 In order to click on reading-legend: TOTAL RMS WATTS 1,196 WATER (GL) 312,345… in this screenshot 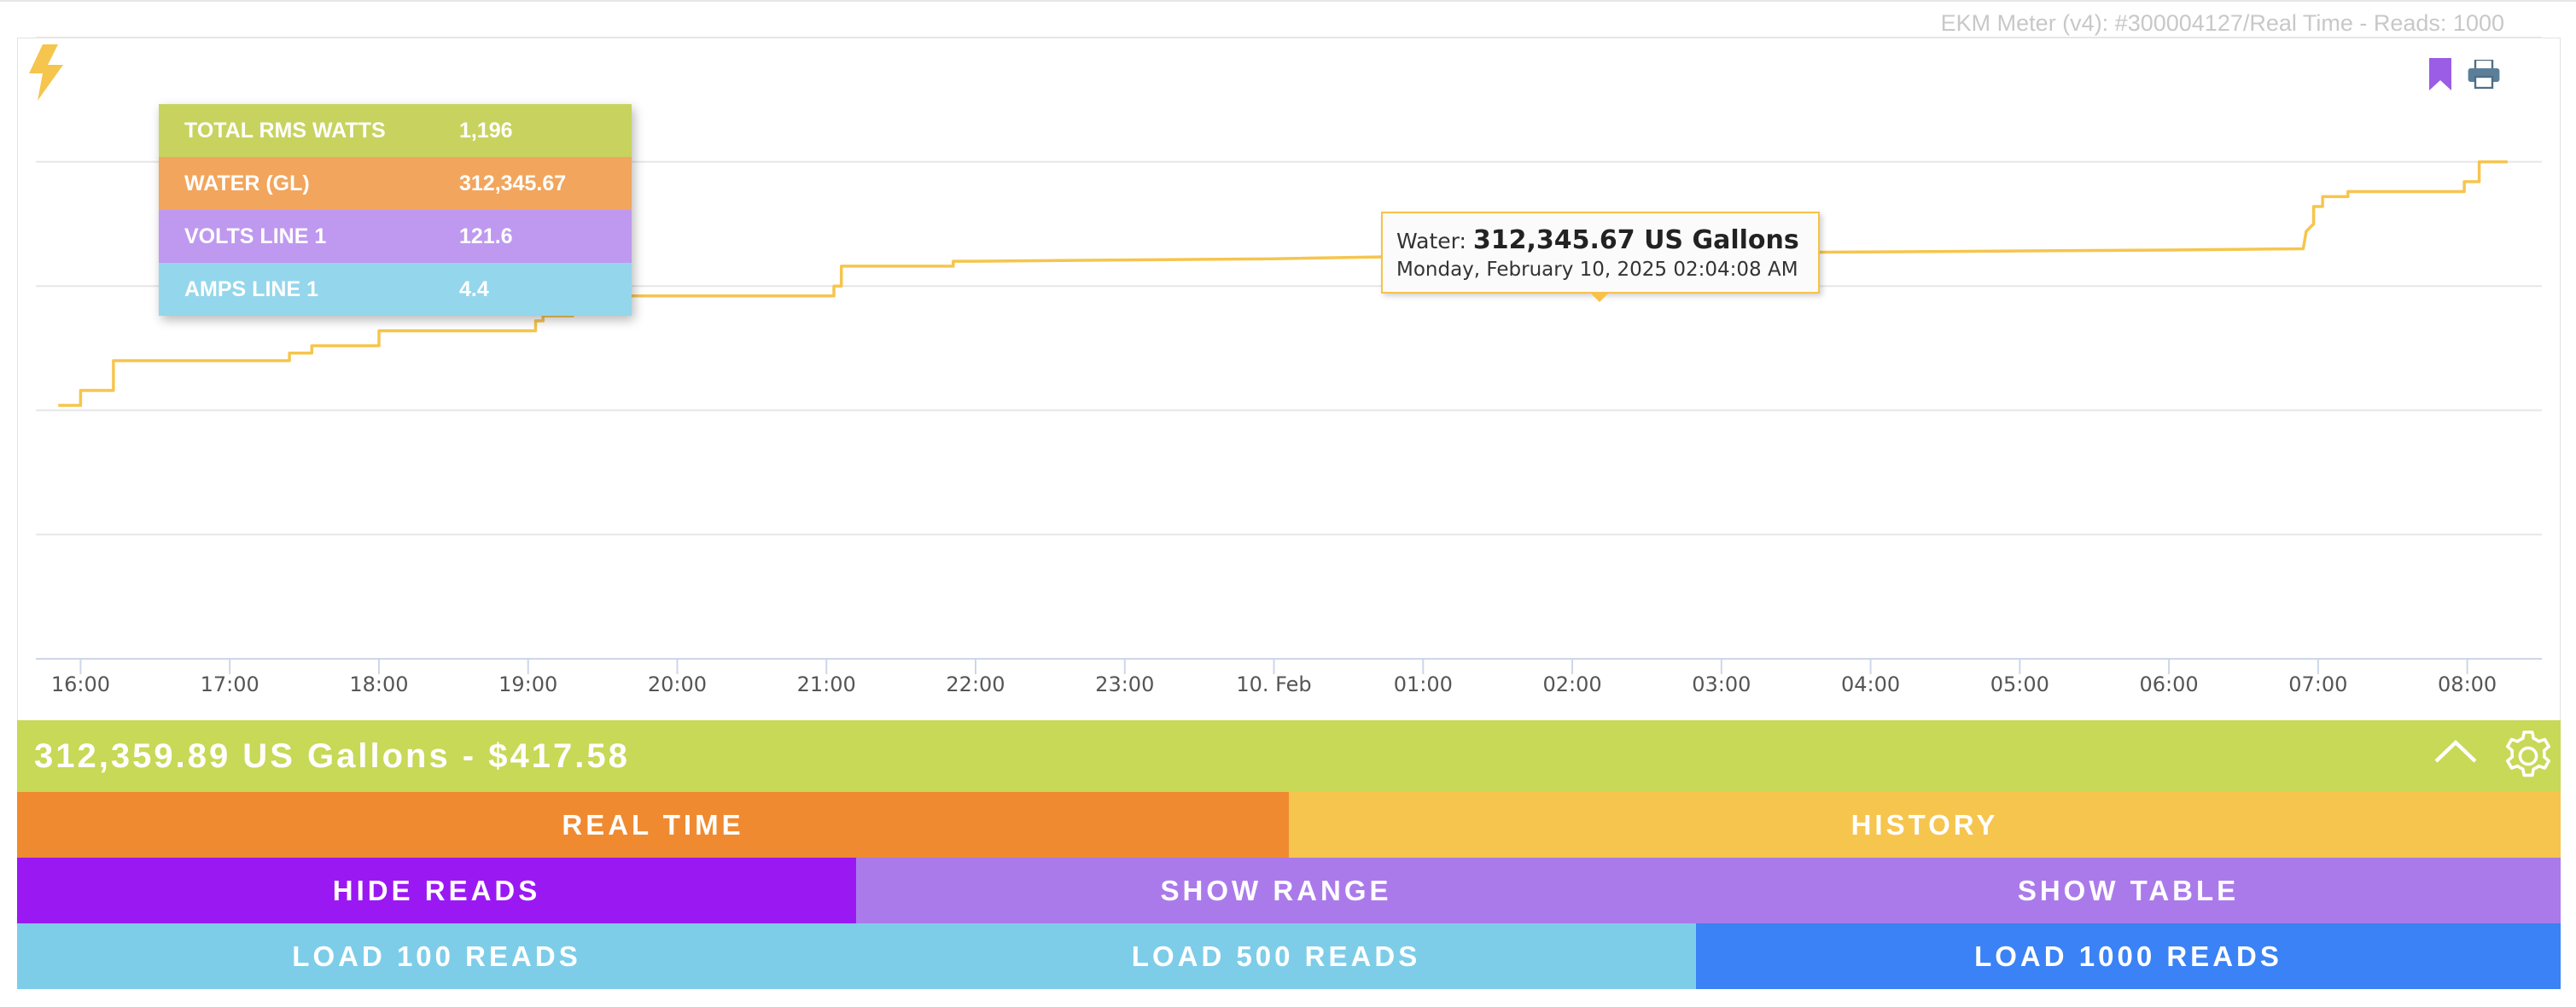, I will do `click(395, 210)`.